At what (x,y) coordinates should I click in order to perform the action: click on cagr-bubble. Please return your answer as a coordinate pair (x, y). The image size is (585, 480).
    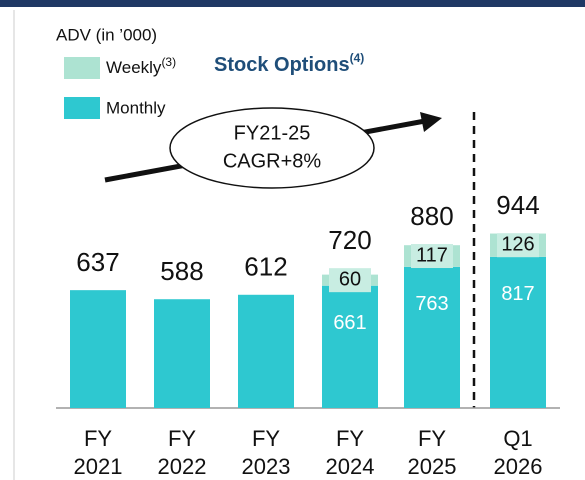
    Looking at the image, I should click on (272, 148).